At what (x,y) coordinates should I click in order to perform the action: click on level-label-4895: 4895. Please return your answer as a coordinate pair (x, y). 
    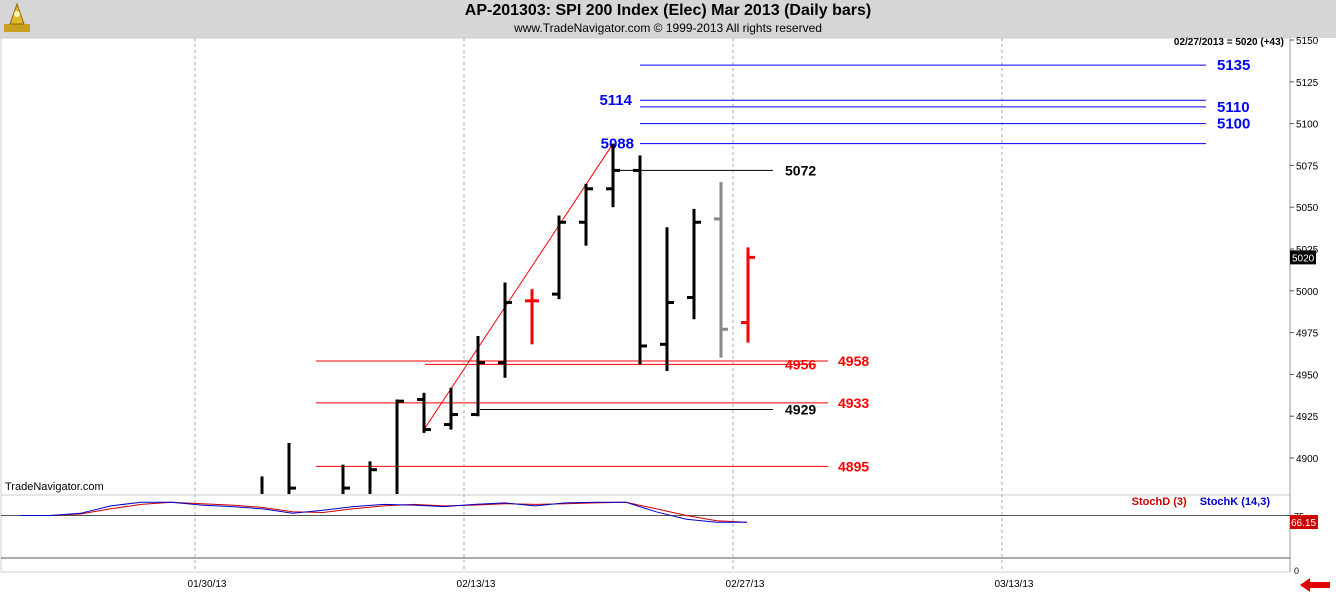
    Looking at the image, I should click on (853, 466).